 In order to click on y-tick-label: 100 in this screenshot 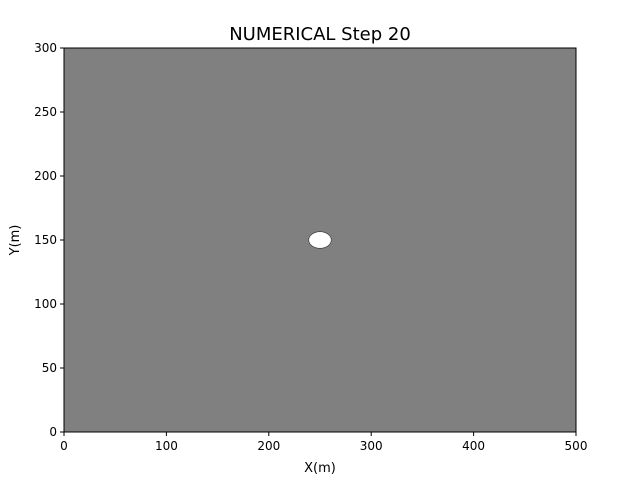, I will do `click(45, 304)`.